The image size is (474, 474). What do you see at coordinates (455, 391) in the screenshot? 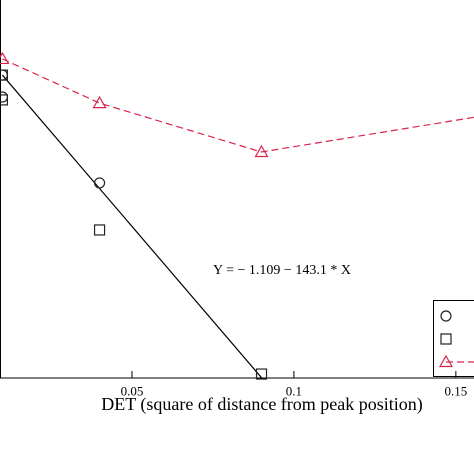
I see `x-tick-label: 0.15` at bounding box center [455, 391].